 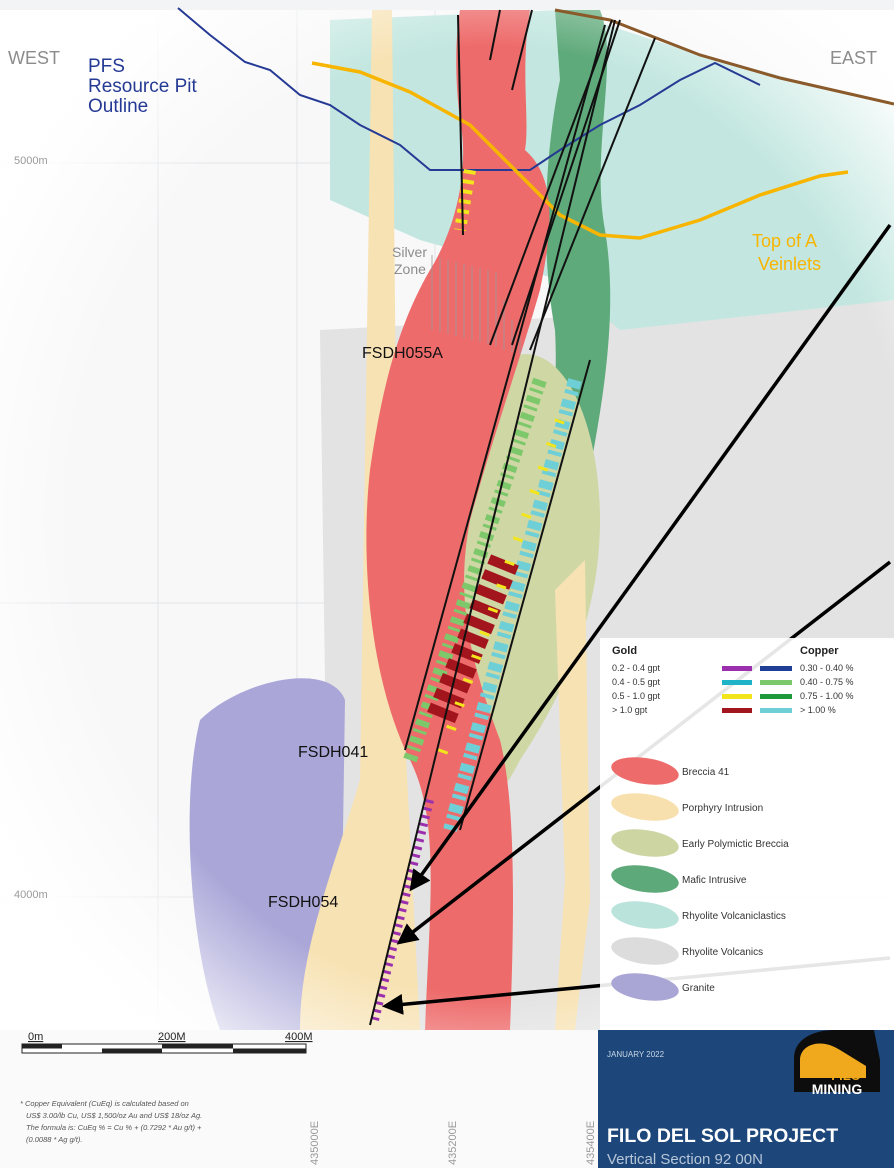 I want to click on copper-legend-title: Copper, so click(x=819, y=651).